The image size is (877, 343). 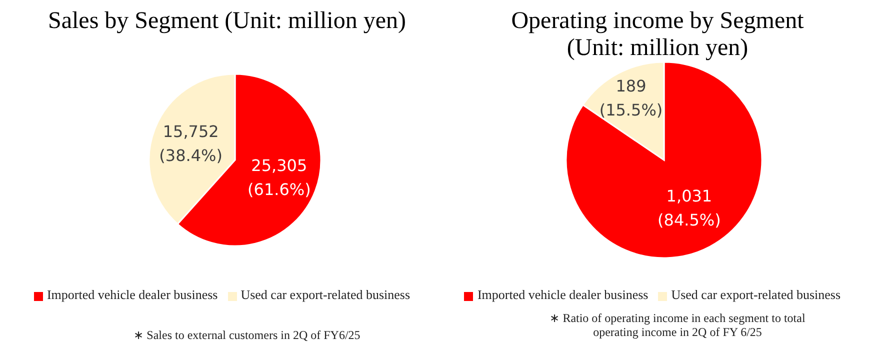 What do you see at coordinates (279, 177) in the screenshot?
I see `data-label: 25,305 (61.6%)` at bounding box center [279, 177].